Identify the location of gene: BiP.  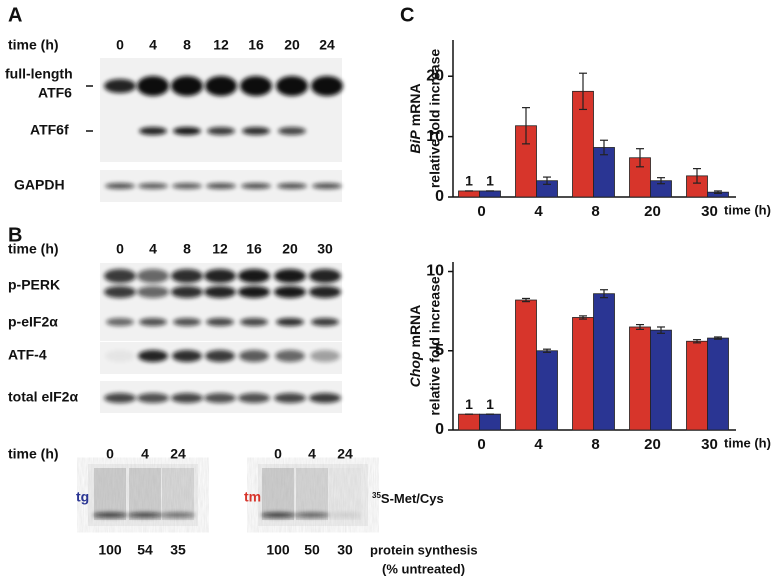
(415, 142).